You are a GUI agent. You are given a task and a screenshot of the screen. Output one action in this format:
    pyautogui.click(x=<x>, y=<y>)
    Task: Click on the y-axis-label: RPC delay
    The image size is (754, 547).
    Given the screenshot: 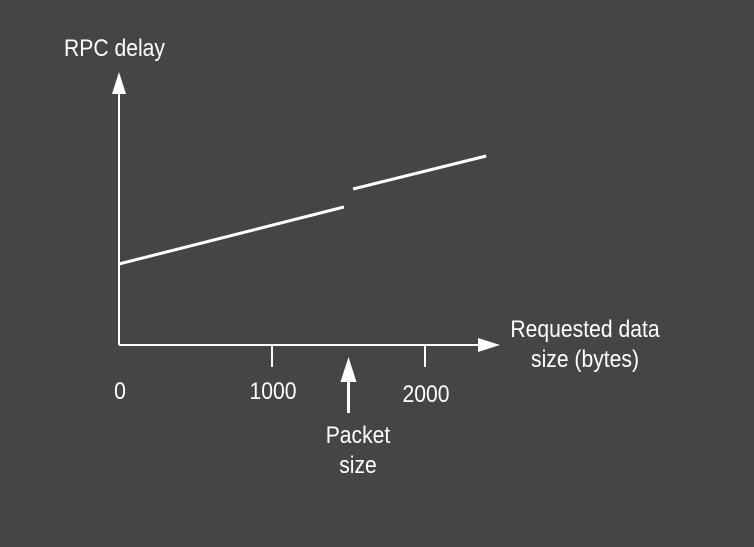 What is the action you would take?
    pyautogui.click(x=114, y=48)
    